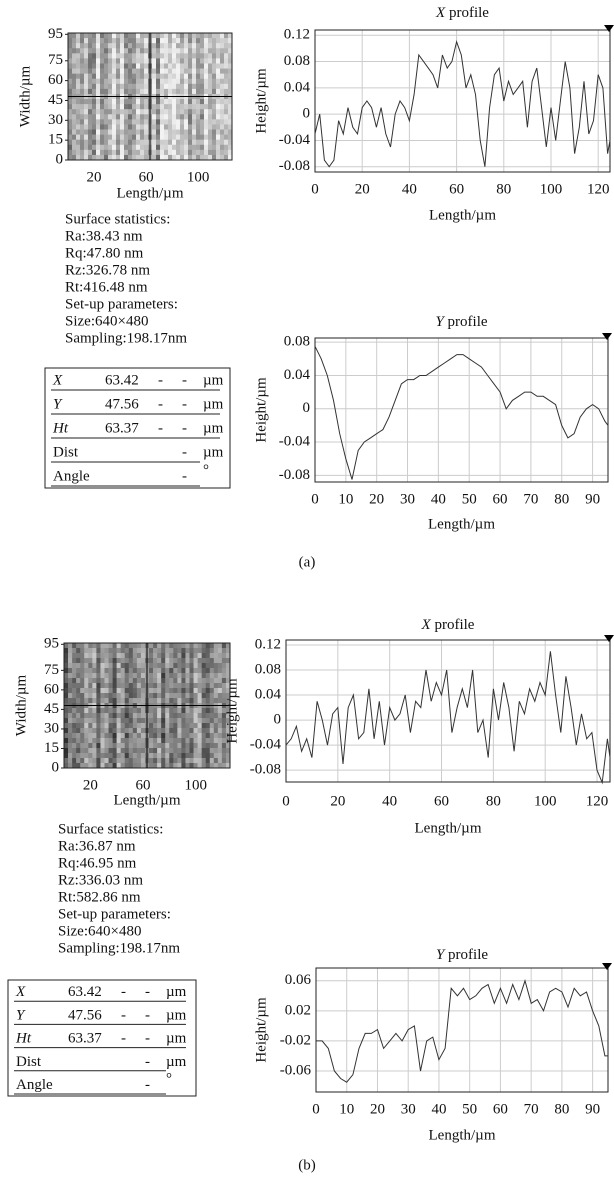 Image resolution: width=614 pixels, height=1177 pixels. I want to click on statistics-line: Sampling:198.17nm, so click(119, 948).